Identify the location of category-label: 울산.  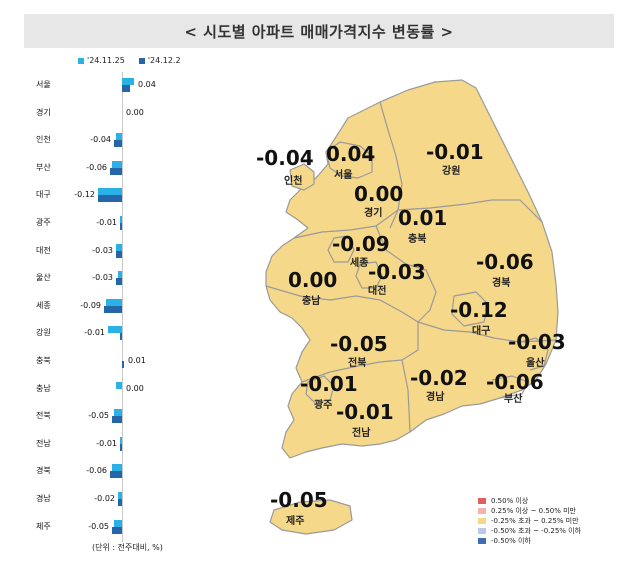
(43, 278).